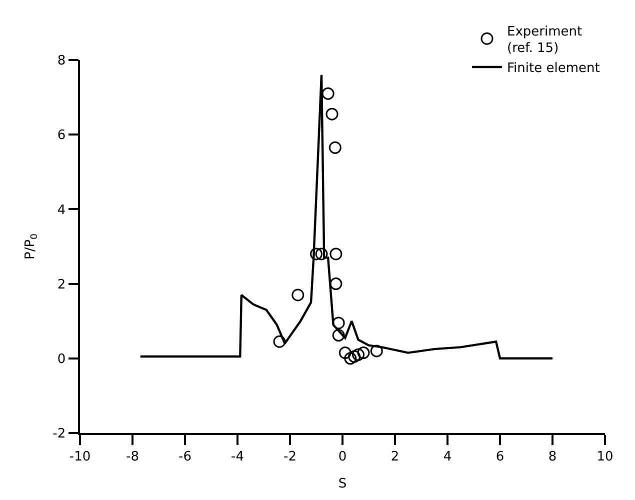 The height and width of the screenshot is (500, 635). What do you see at coordinates (237, 456) in the screenshot?
I see `x-tick-label: -4` at bounding box center [237, 456].